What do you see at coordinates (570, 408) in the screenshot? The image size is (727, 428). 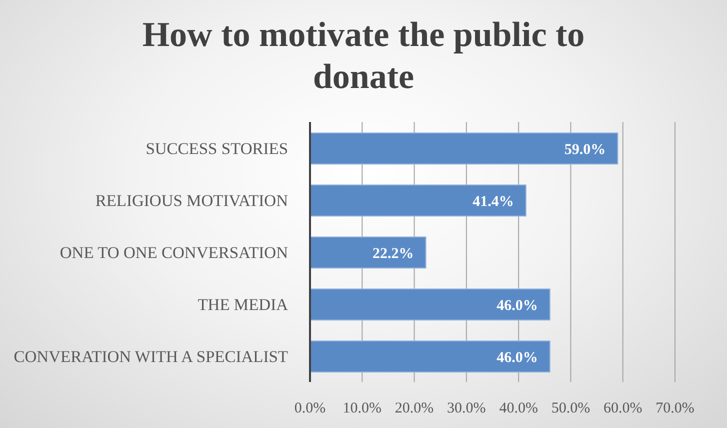 I see `x-tick-label: 50.0%` at bounding box center [570, 408].